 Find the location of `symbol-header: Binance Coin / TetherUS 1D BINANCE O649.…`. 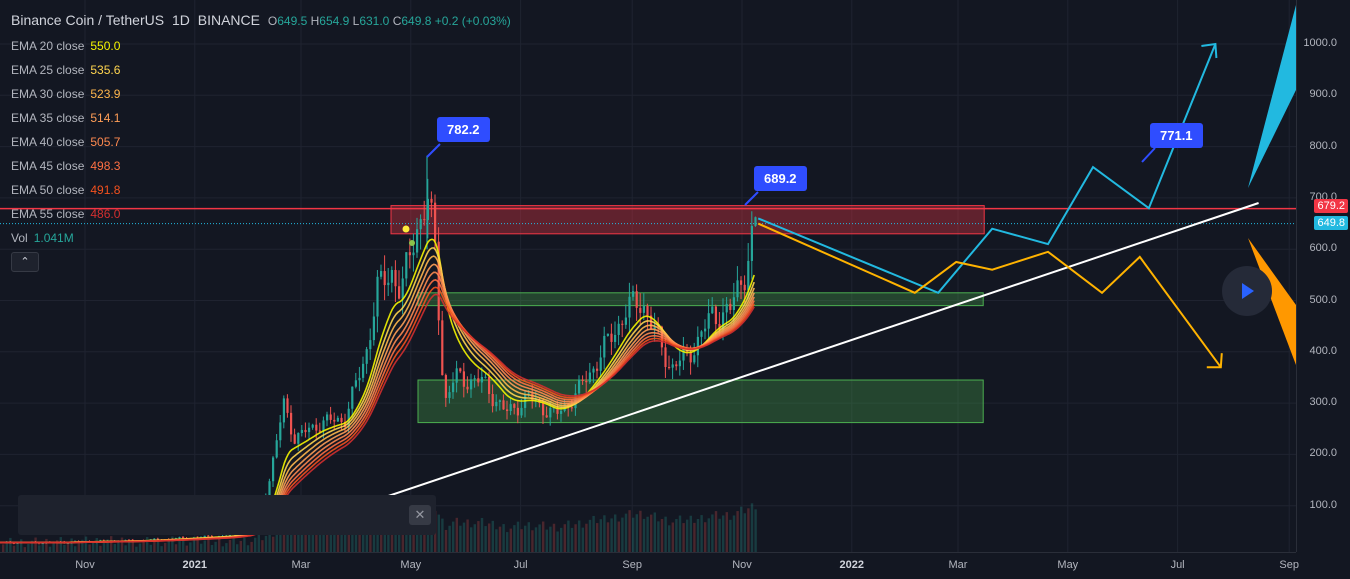

symbol-header: Binance Coin / TetherUS 1D BINANCE O649.… is located at coordinates (261, 20).